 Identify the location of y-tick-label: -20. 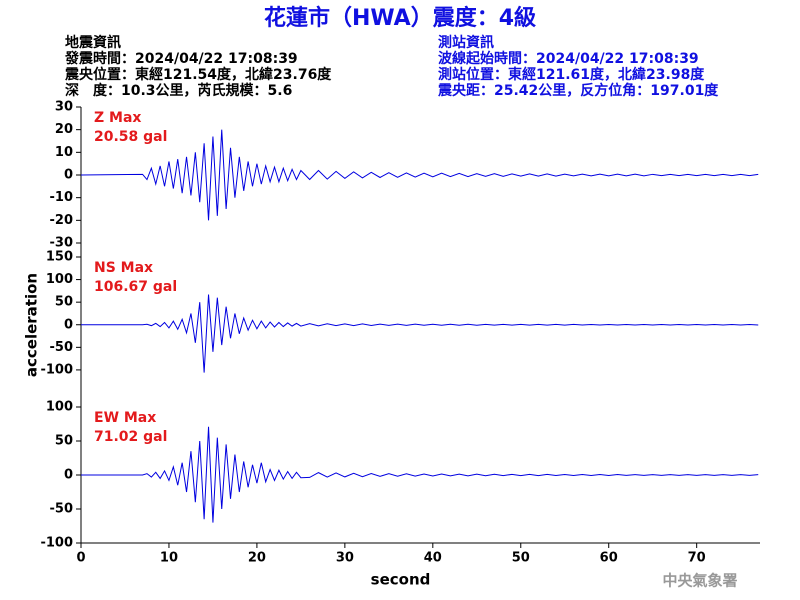
(62, 220).